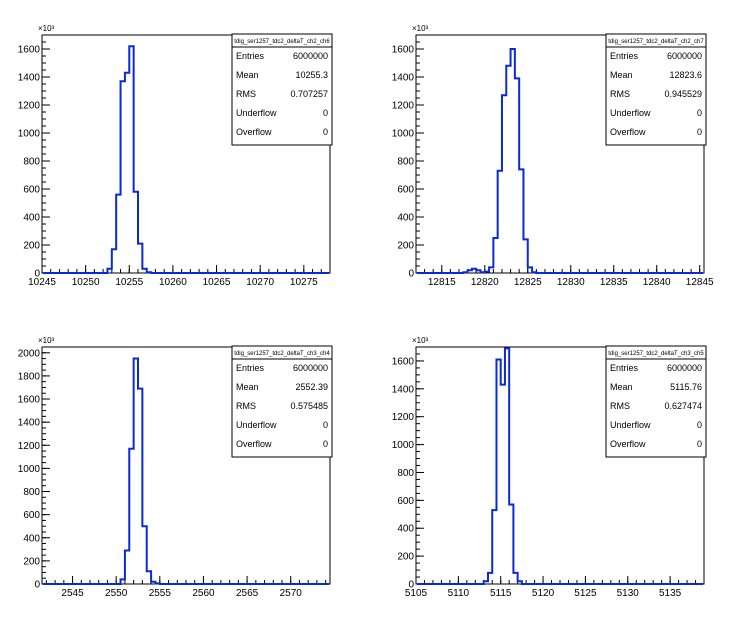 This screenshot has height=622, width=746. What do you see at coordinates (700, 282) in the screenshot?
I see `x-tick-label: 12845` at bounding box center [700, 282].